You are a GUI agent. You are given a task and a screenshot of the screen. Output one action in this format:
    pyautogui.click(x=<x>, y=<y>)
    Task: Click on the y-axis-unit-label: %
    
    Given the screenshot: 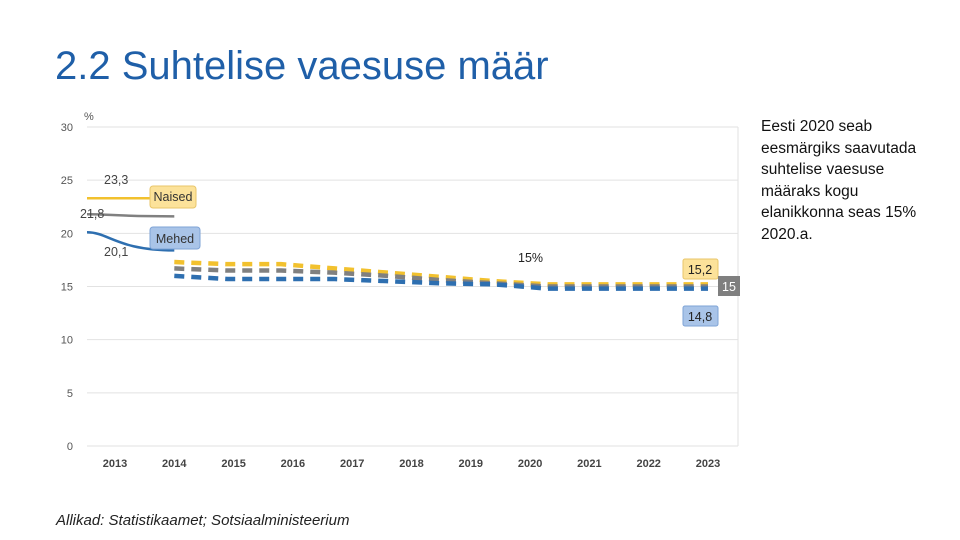 What is the action you would take?
    pyautogui.click(x=89, y=117)
    